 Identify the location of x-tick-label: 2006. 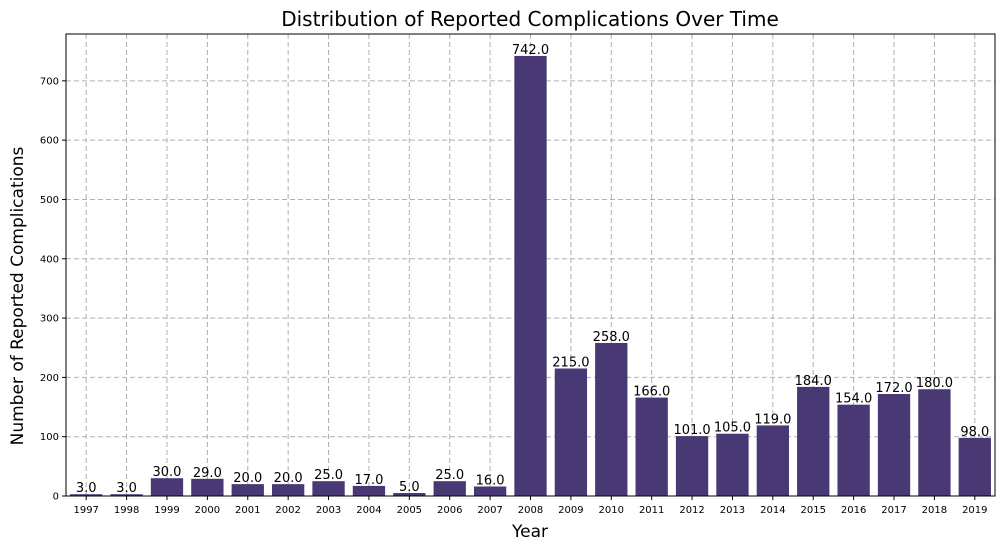
(449, 510).